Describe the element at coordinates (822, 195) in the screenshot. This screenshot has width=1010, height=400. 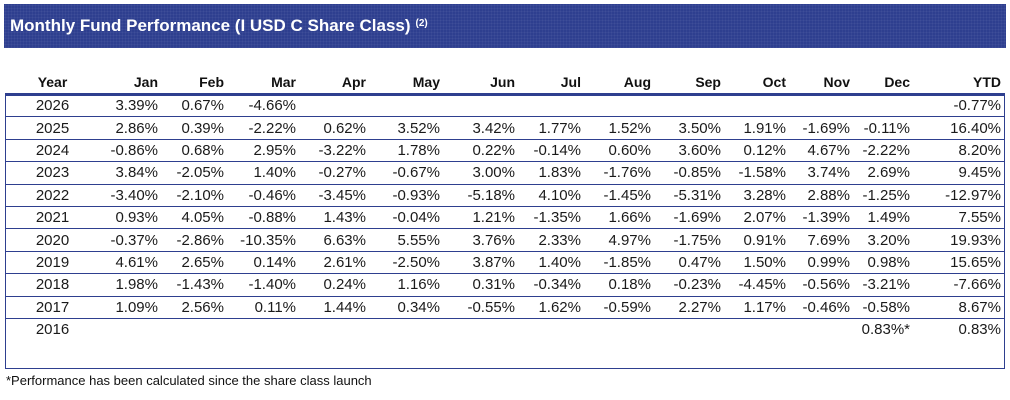
I see `return-cell-nov: 2.88%` at that location.